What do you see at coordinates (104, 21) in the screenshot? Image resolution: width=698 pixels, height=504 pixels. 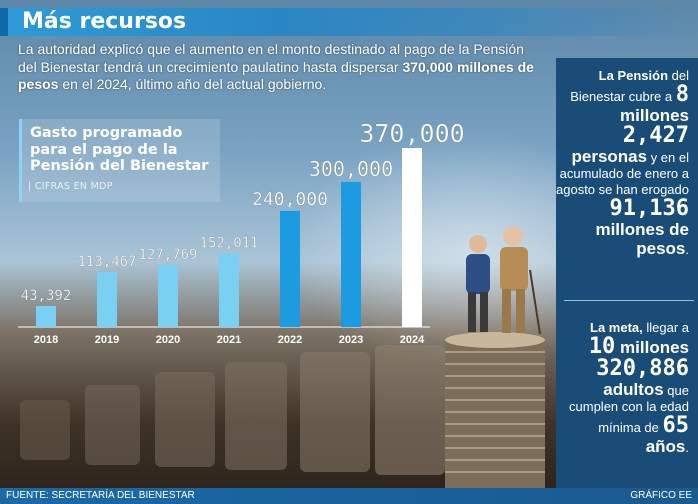 I see `page-title: Más recursos` at bounding box center [104, 21].